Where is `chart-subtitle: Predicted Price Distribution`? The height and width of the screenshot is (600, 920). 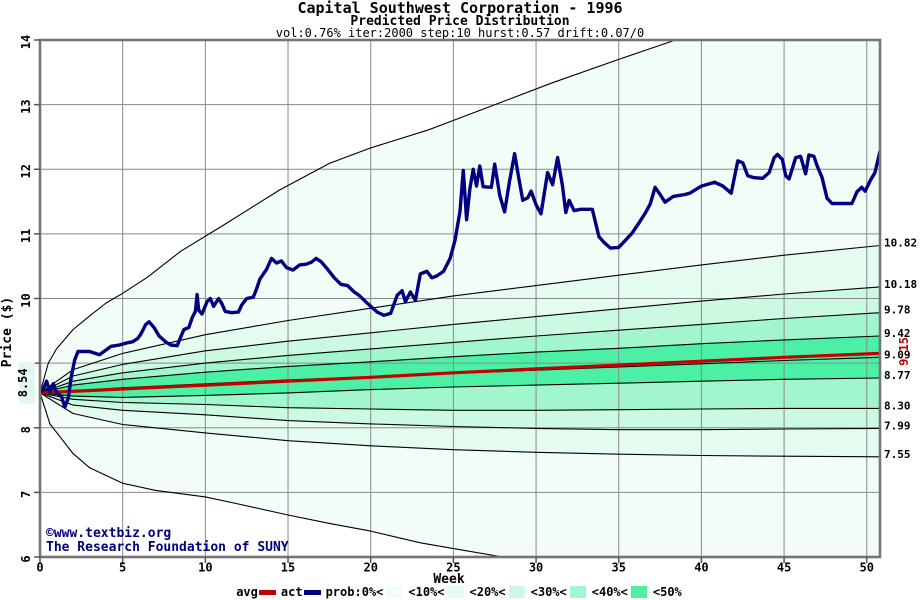 chart-subtitle: Predicted Price Distribution is located at coordinates (460, 21).